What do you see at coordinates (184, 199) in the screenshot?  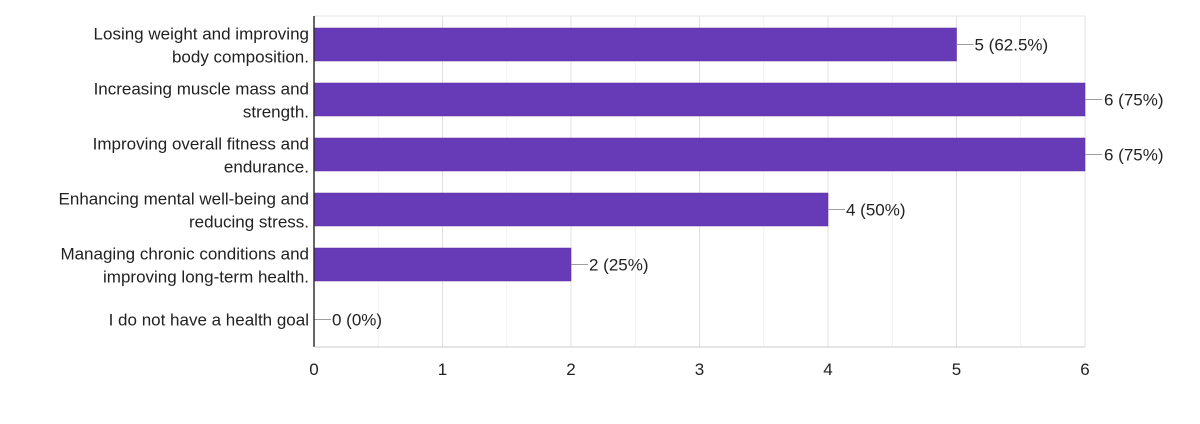 I see `category-label: Enhancing mental well-being and` at bounding box center [184, 199].